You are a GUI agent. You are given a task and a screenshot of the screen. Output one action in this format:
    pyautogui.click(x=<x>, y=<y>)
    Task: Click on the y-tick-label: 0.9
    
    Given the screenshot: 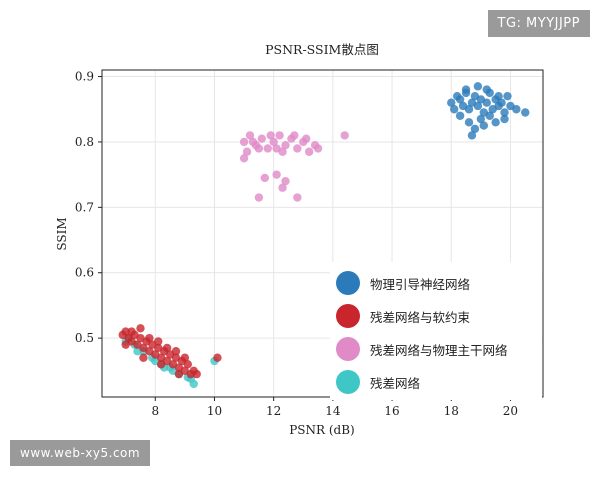 What is the action you would take?
    pyautogui.click(x=84, y=77)
    